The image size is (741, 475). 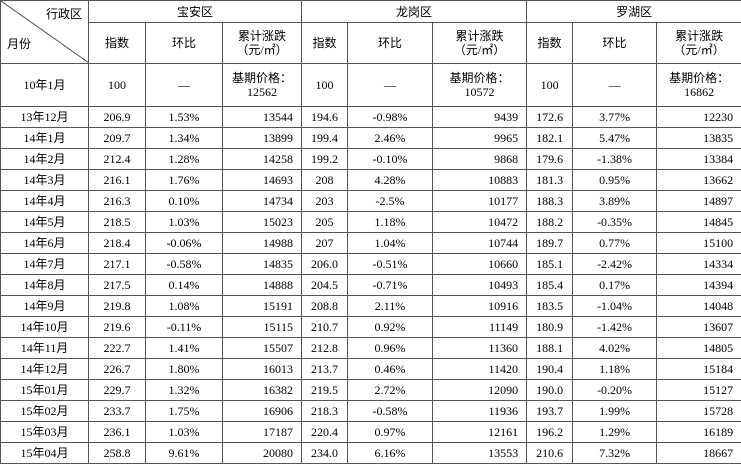 I want to click on index-cell: 188.1, so click(x=550, y=348).